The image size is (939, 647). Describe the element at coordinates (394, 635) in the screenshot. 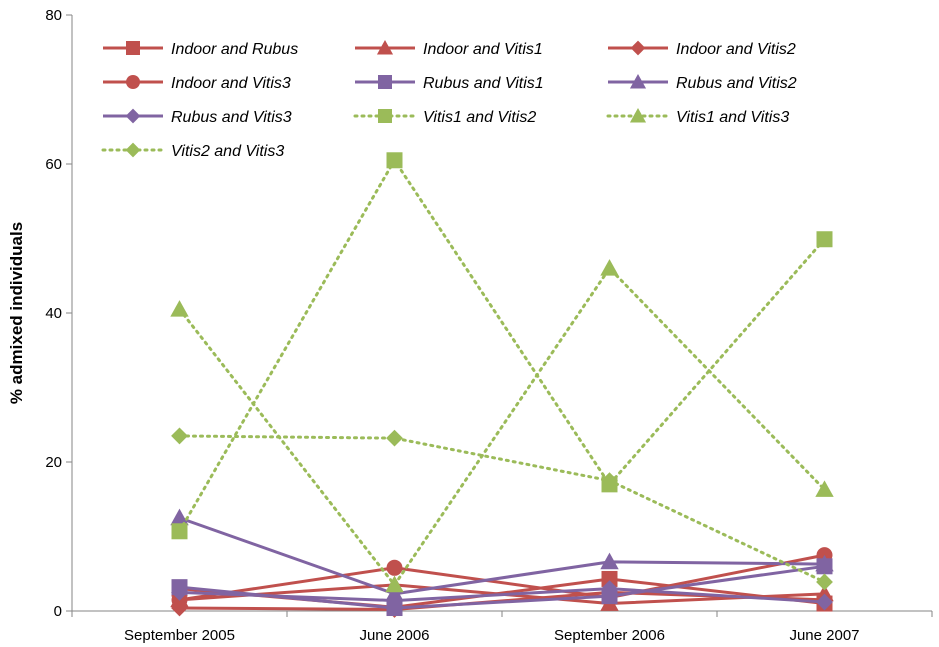

I see `x-tick-label: June 2006` at that location.